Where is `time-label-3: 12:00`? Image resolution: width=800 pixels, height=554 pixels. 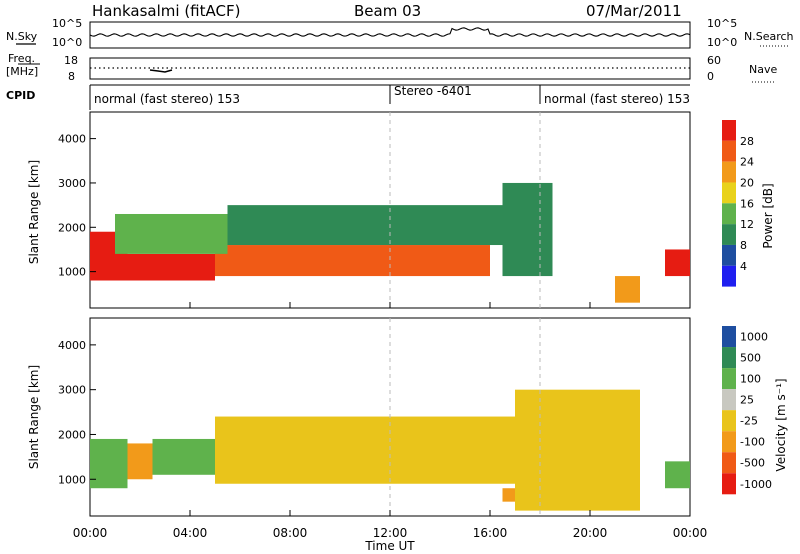 time-label-3: 12:00 is located at coordinates (390, 533).